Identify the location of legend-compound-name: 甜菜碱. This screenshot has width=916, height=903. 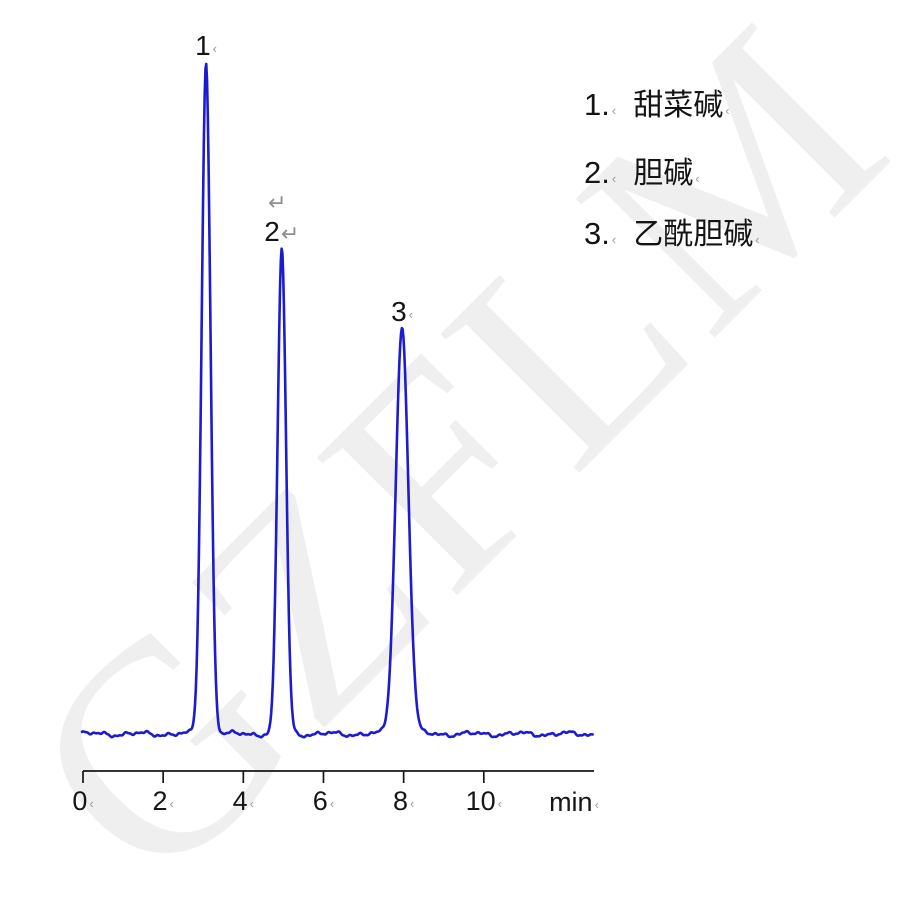
(678, 105).